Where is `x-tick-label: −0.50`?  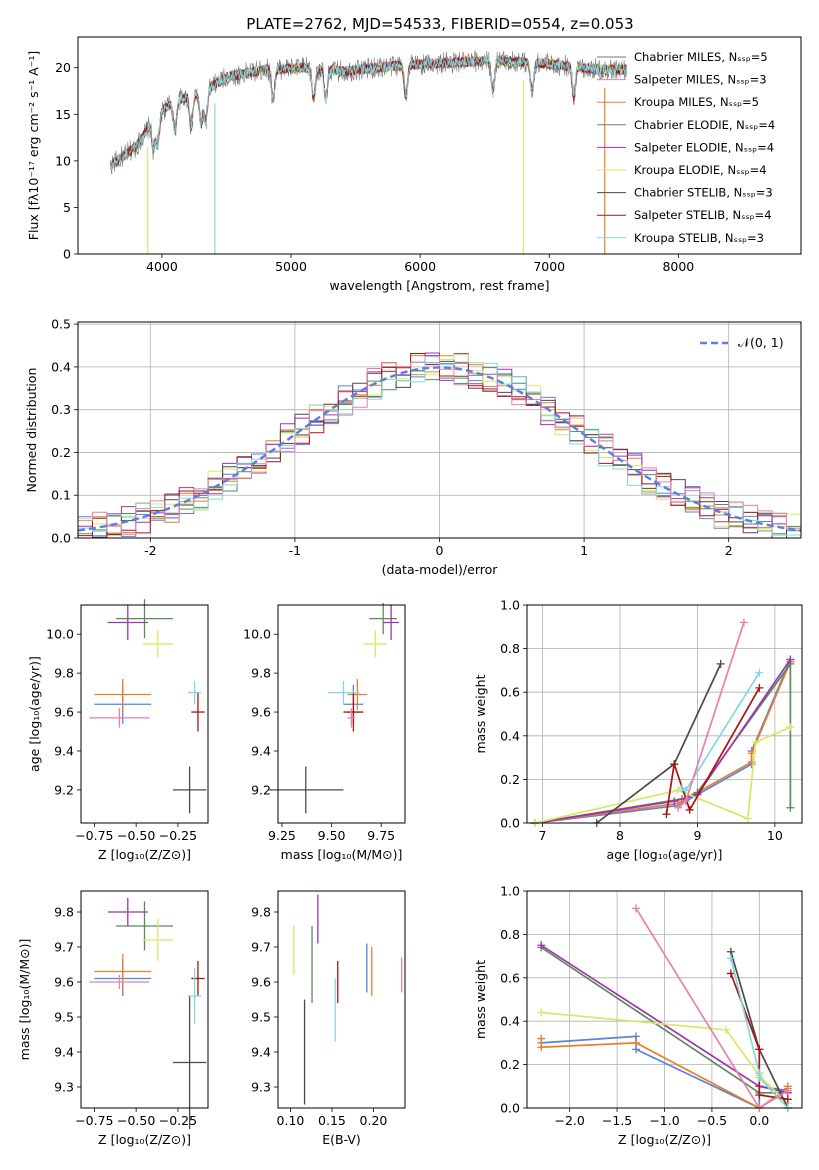 x-tick-label: −0.50 is located at coordinates (136, 835).